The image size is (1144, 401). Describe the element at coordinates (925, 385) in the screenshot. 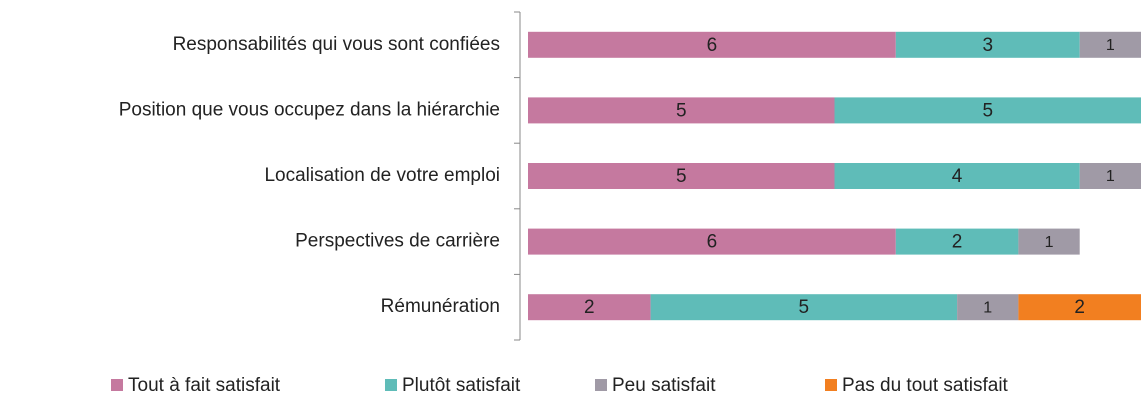

I see `legend-label: Pas du tout satisfait` at that location.